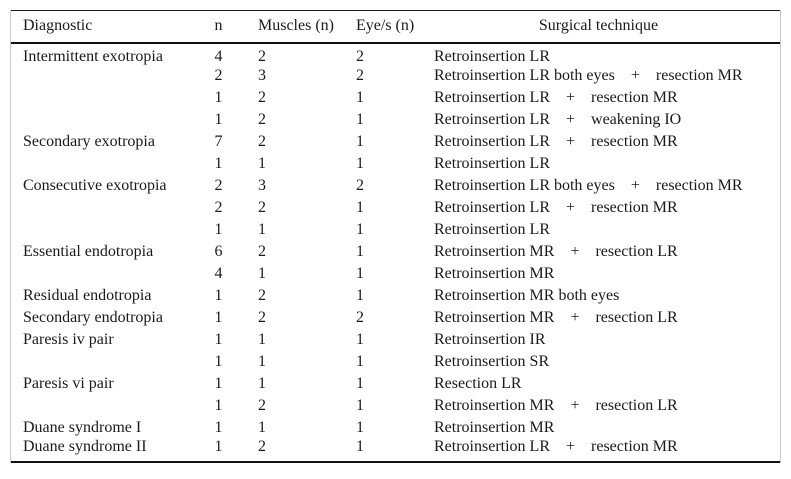  I want to click on cell-technique: Retroinsertion LR + weakening IO, so click(558, 119).